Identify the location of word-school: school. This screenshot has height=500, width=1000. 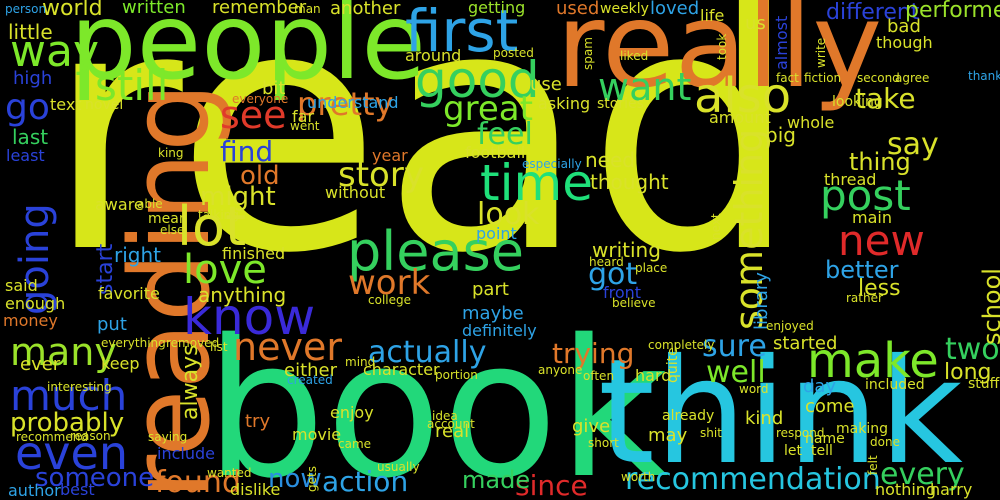
(989, 306).